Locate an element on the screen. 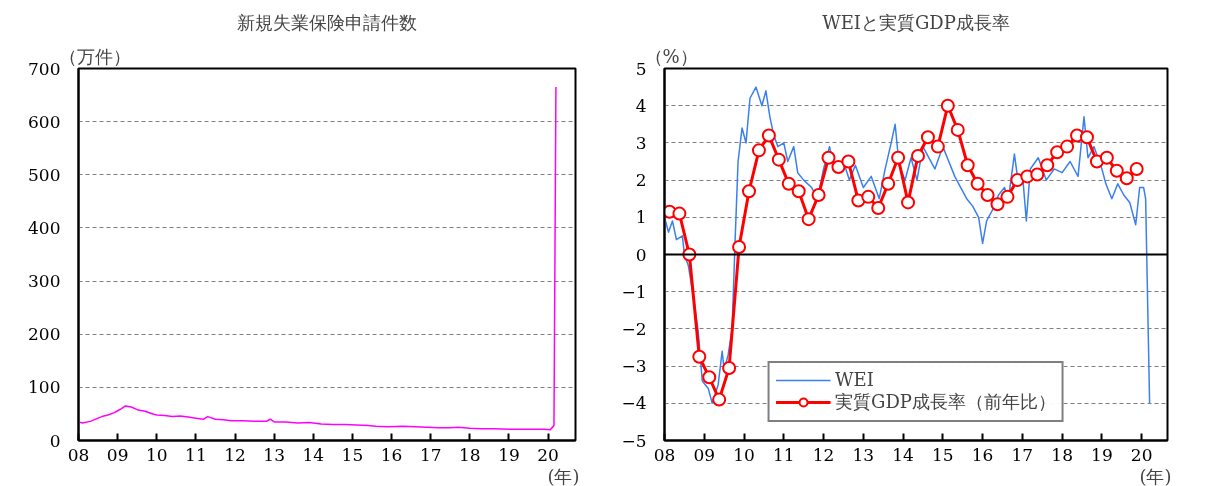  y-tick-label: 4 is located at coordinates (641, 105).